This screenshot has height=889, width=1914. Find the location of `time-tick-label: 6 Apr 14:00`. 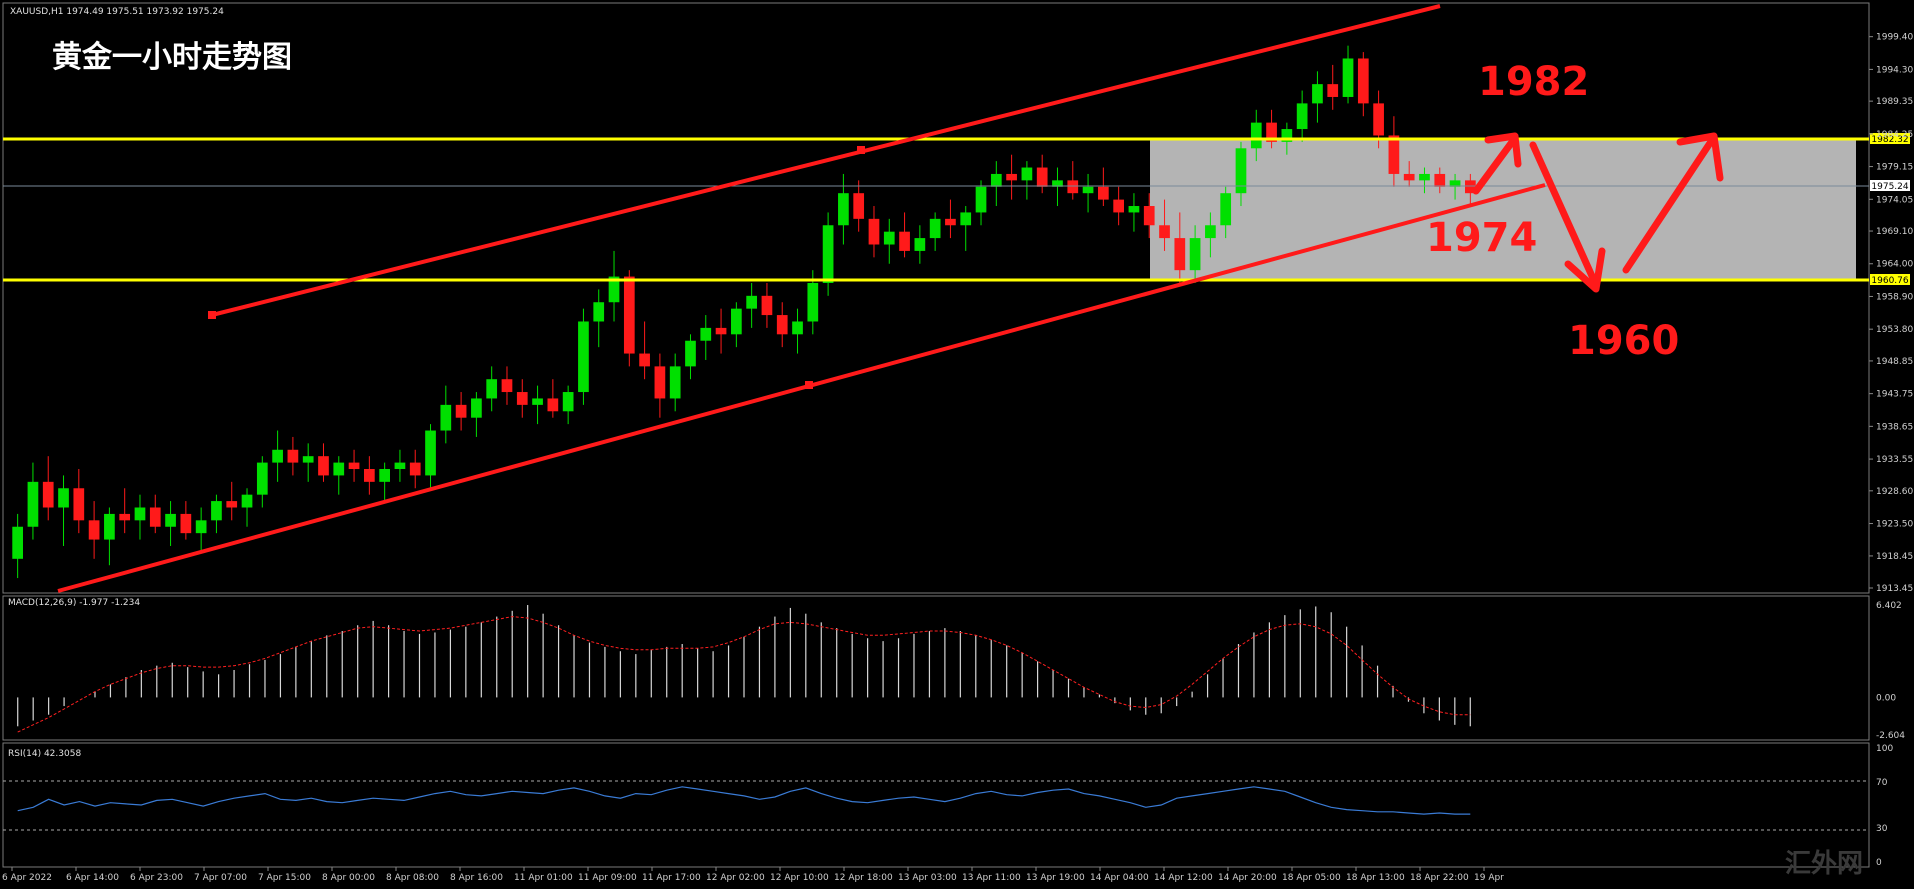

time-tick-label: 6 Apr 14:00 is located at coordinates (92, 878).